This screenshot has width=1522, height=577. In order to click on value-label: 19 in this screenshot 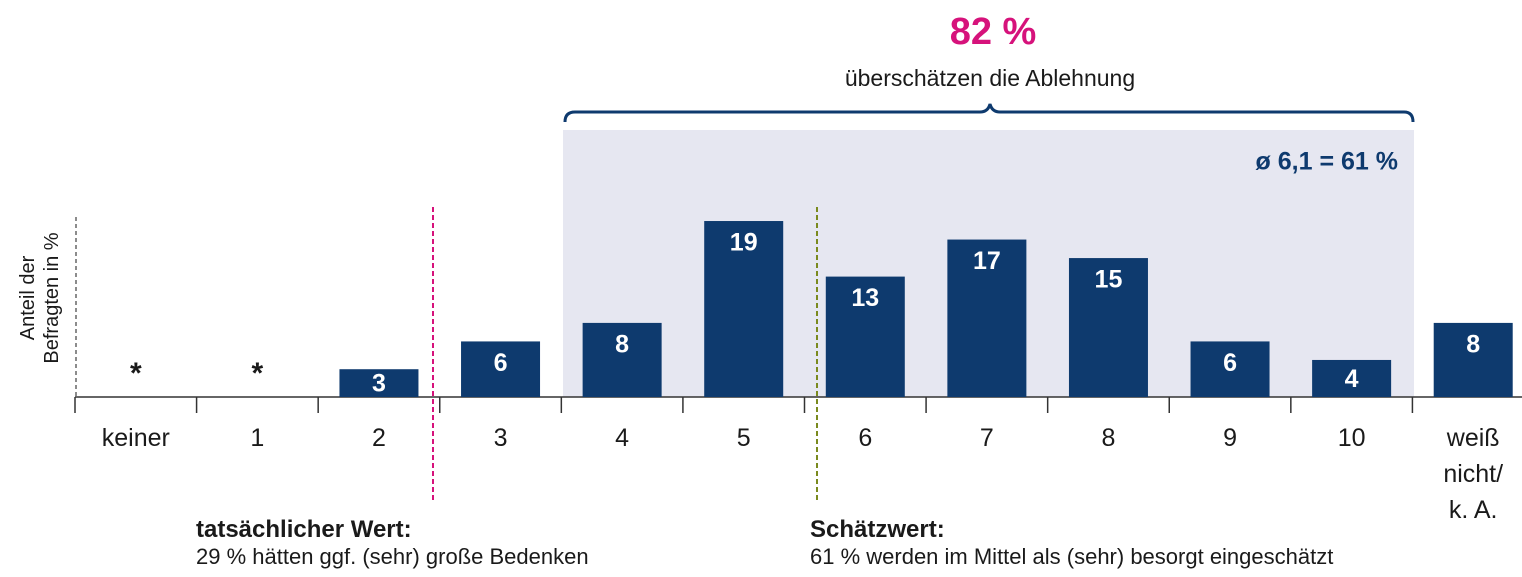, I will do `click(744, 243)`.